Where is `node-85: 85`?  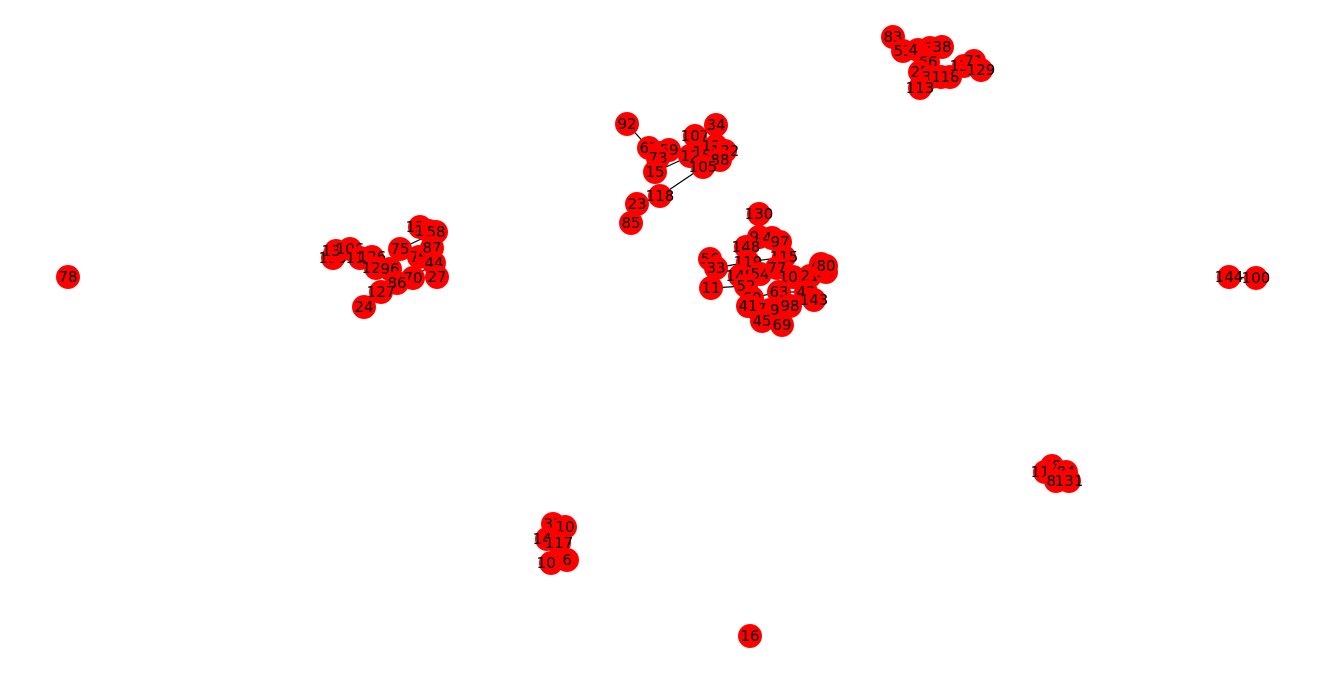 node-85: 85 is located at coordinates (631, 223).